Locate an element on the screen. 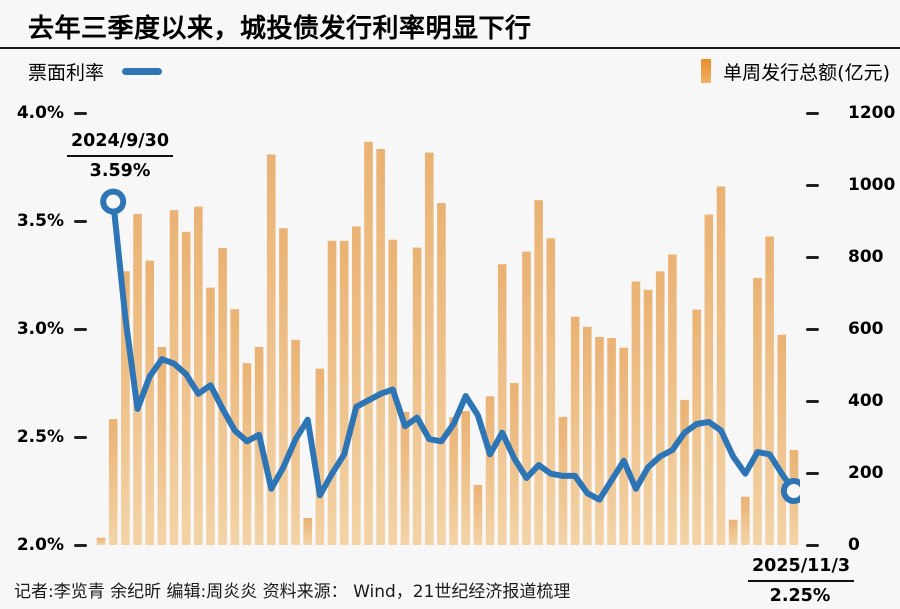  page-title: 去年三季度以来，城投债发行利率明显下行 is located at coordinates (280, 29).